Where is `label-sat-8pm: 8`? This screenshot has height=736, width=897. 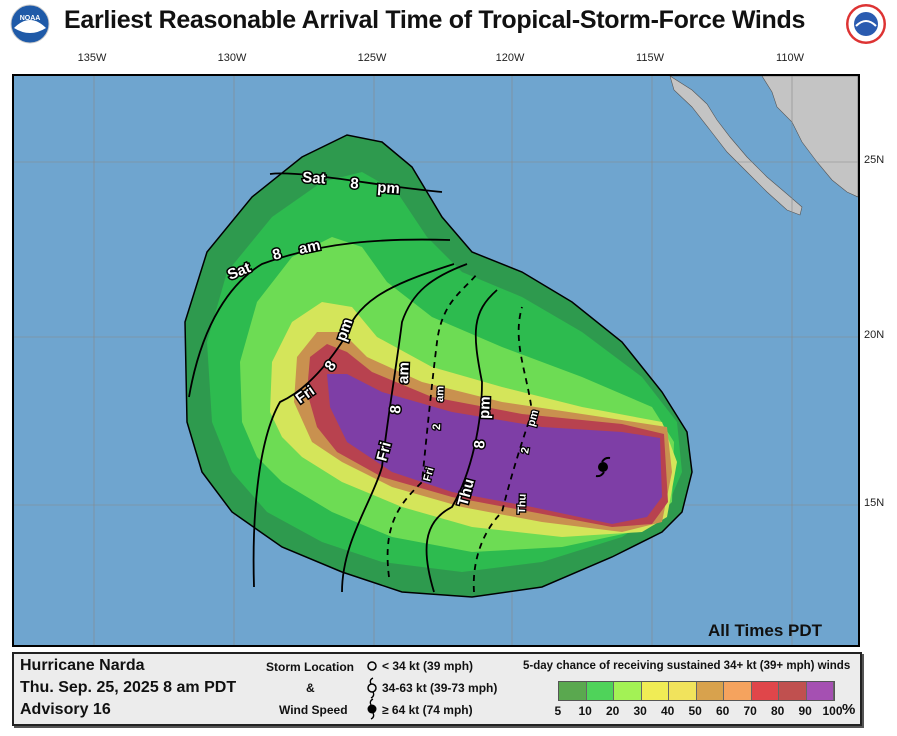 label-sat-8pm: 8 is located at coordinates (355, 184).